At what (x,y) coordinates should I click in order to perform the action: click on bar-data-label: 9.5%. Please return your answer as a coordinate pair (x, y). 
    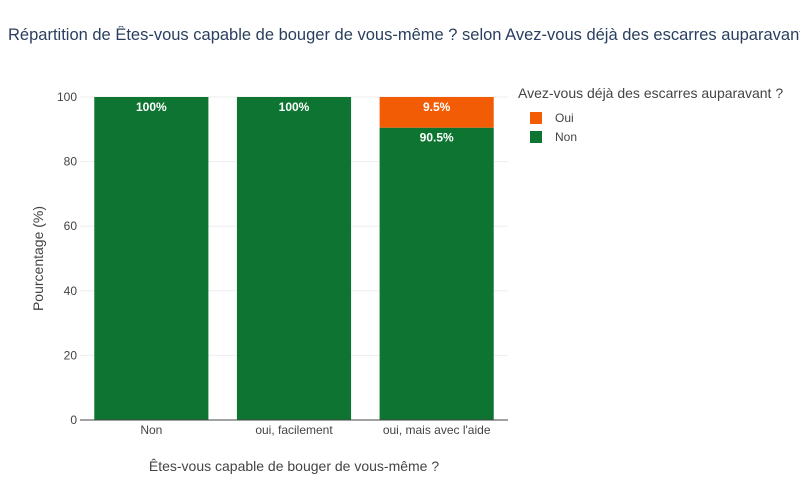
    Looking at the image, I should click on (437, 107).